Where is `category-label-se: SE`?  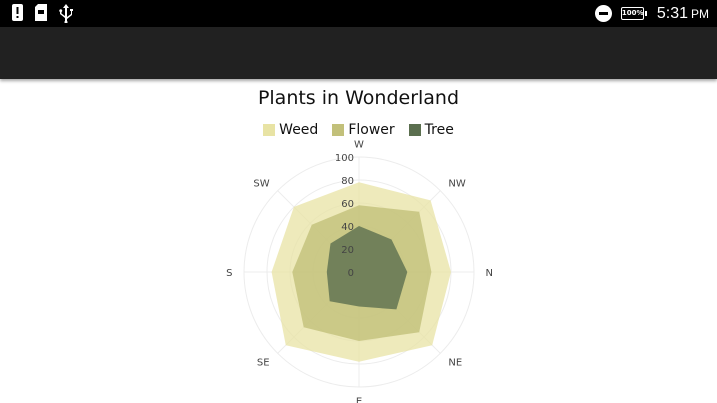 category-label-se: SE is located at coordinates (263, 362).